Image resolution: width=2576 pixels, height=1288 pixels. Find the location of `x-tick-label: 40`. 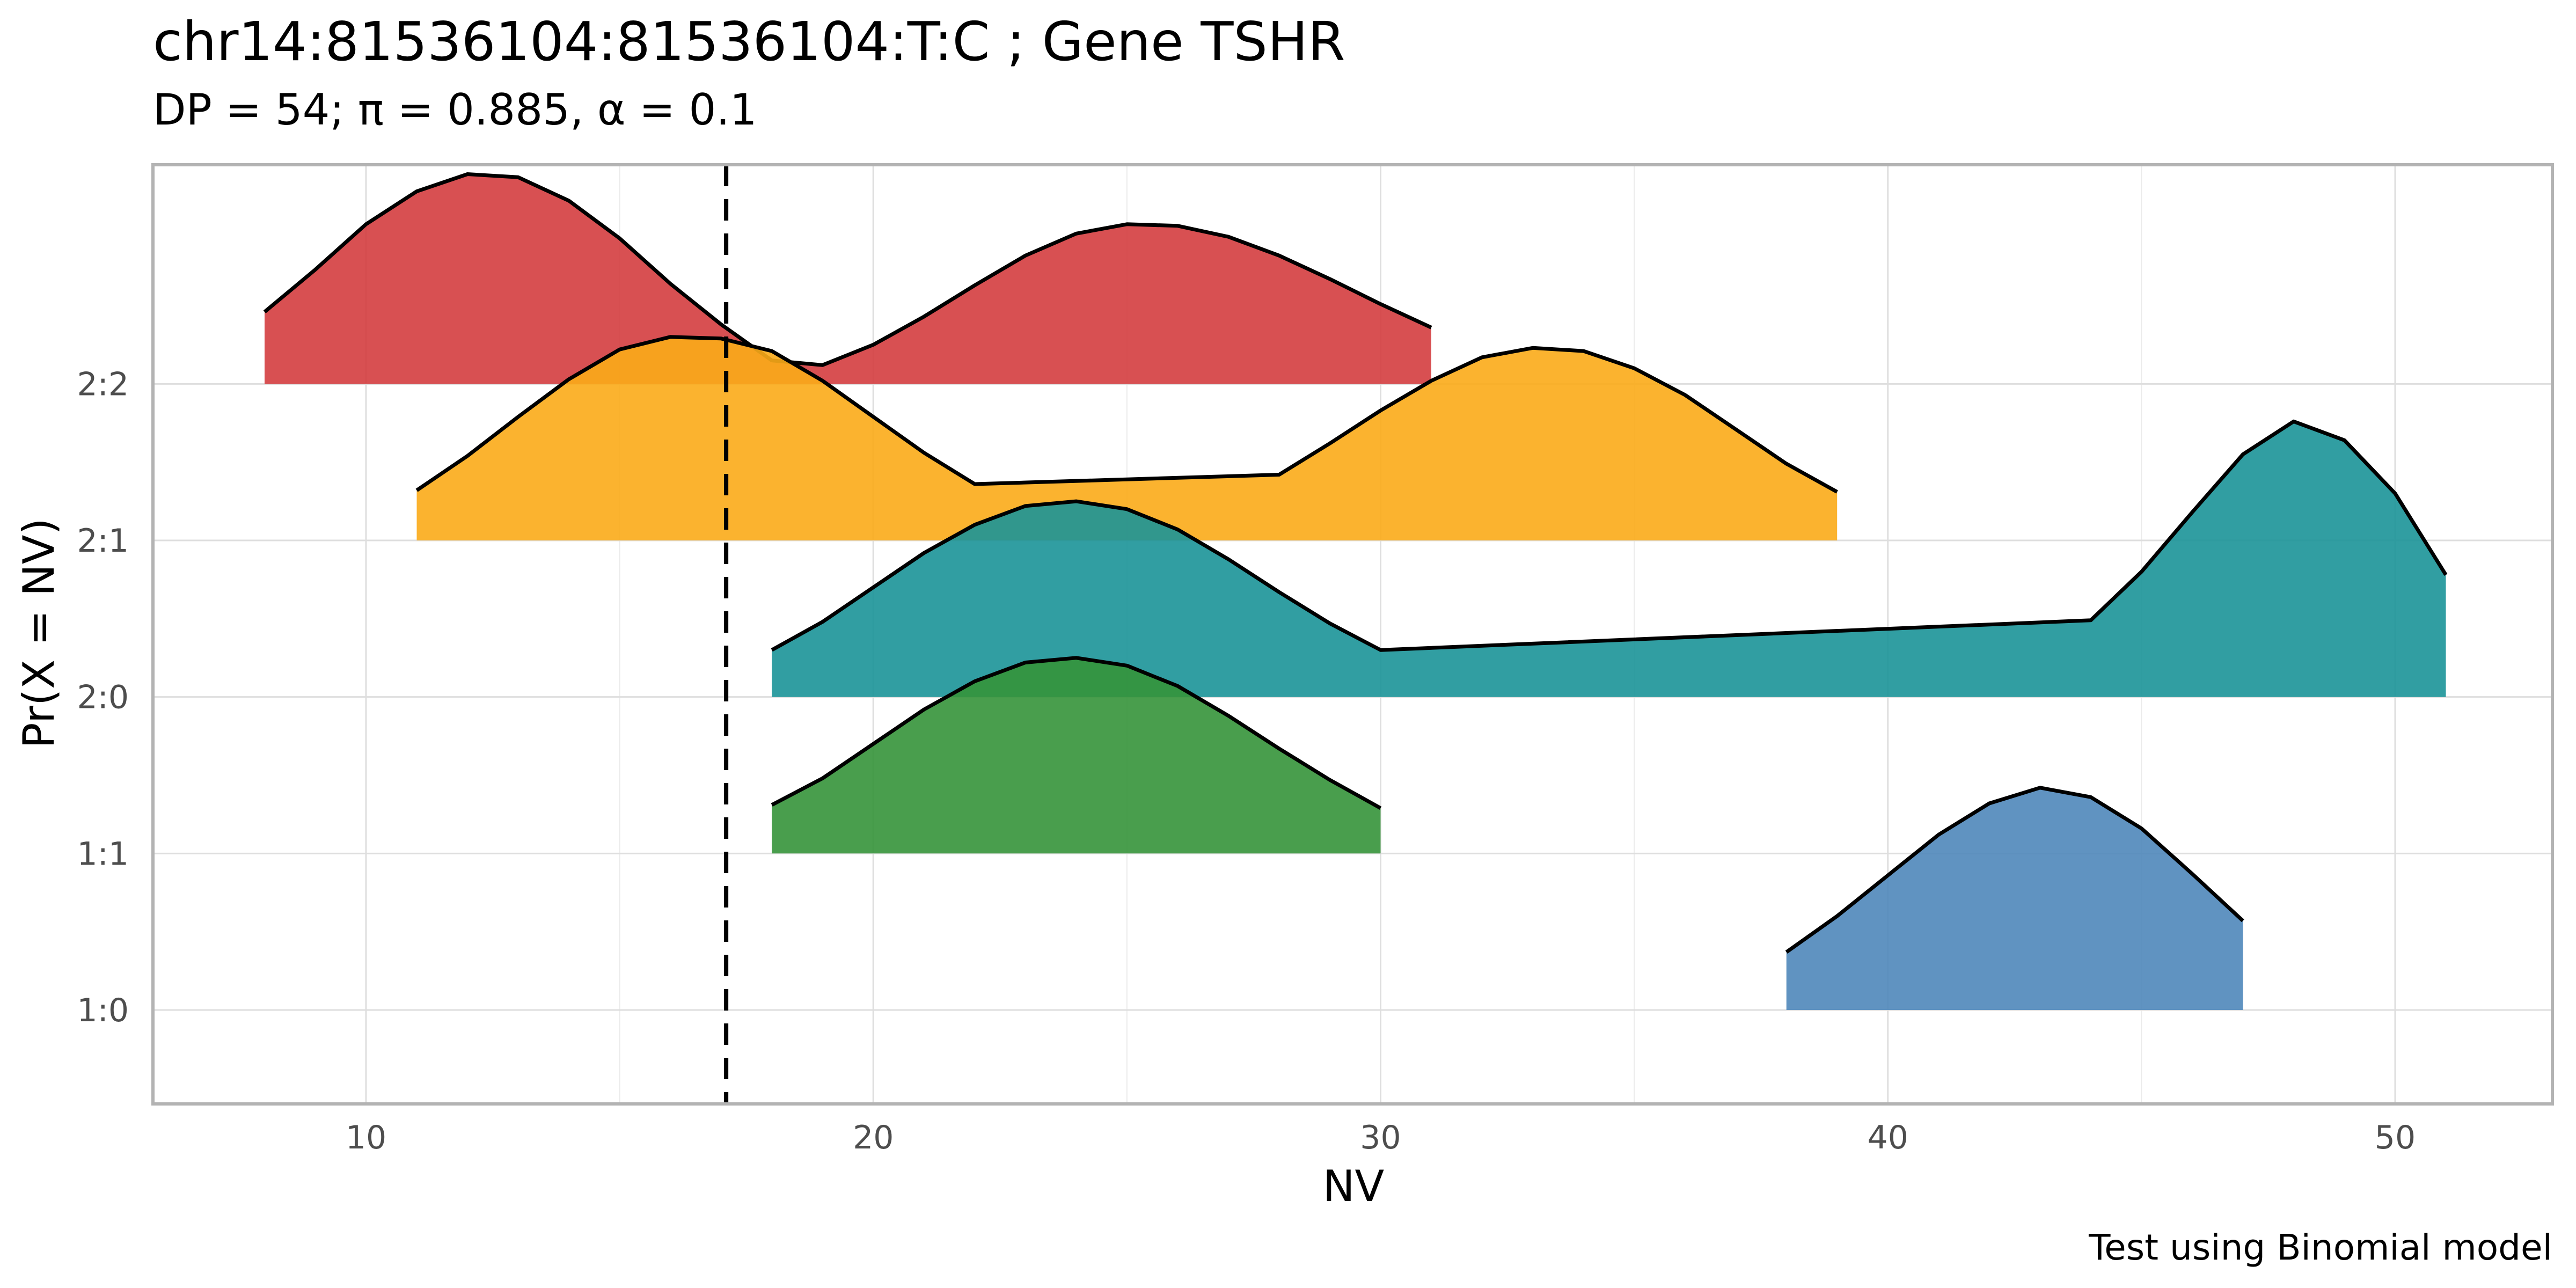

x-tick-label: 40 is located at coordinates (1888, 1138).